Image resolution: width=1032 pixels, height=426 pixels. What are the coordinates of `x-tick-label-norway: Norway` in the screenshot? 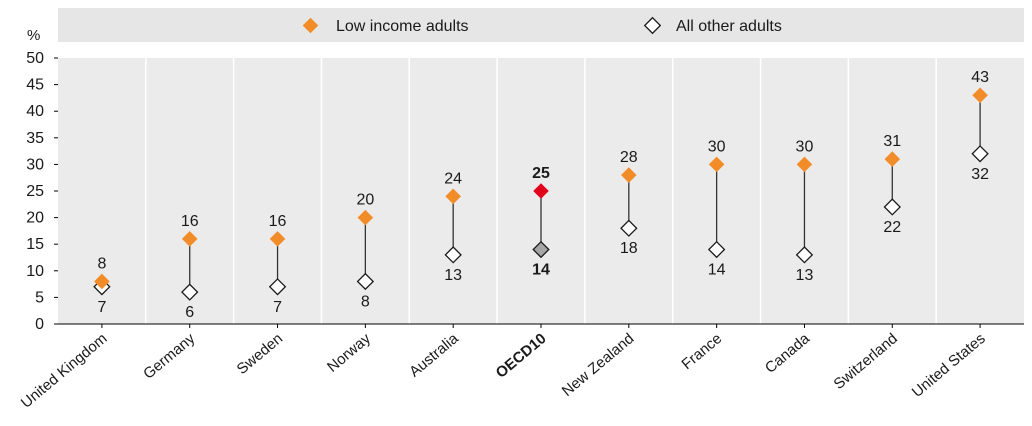 It's located at (349, 353).